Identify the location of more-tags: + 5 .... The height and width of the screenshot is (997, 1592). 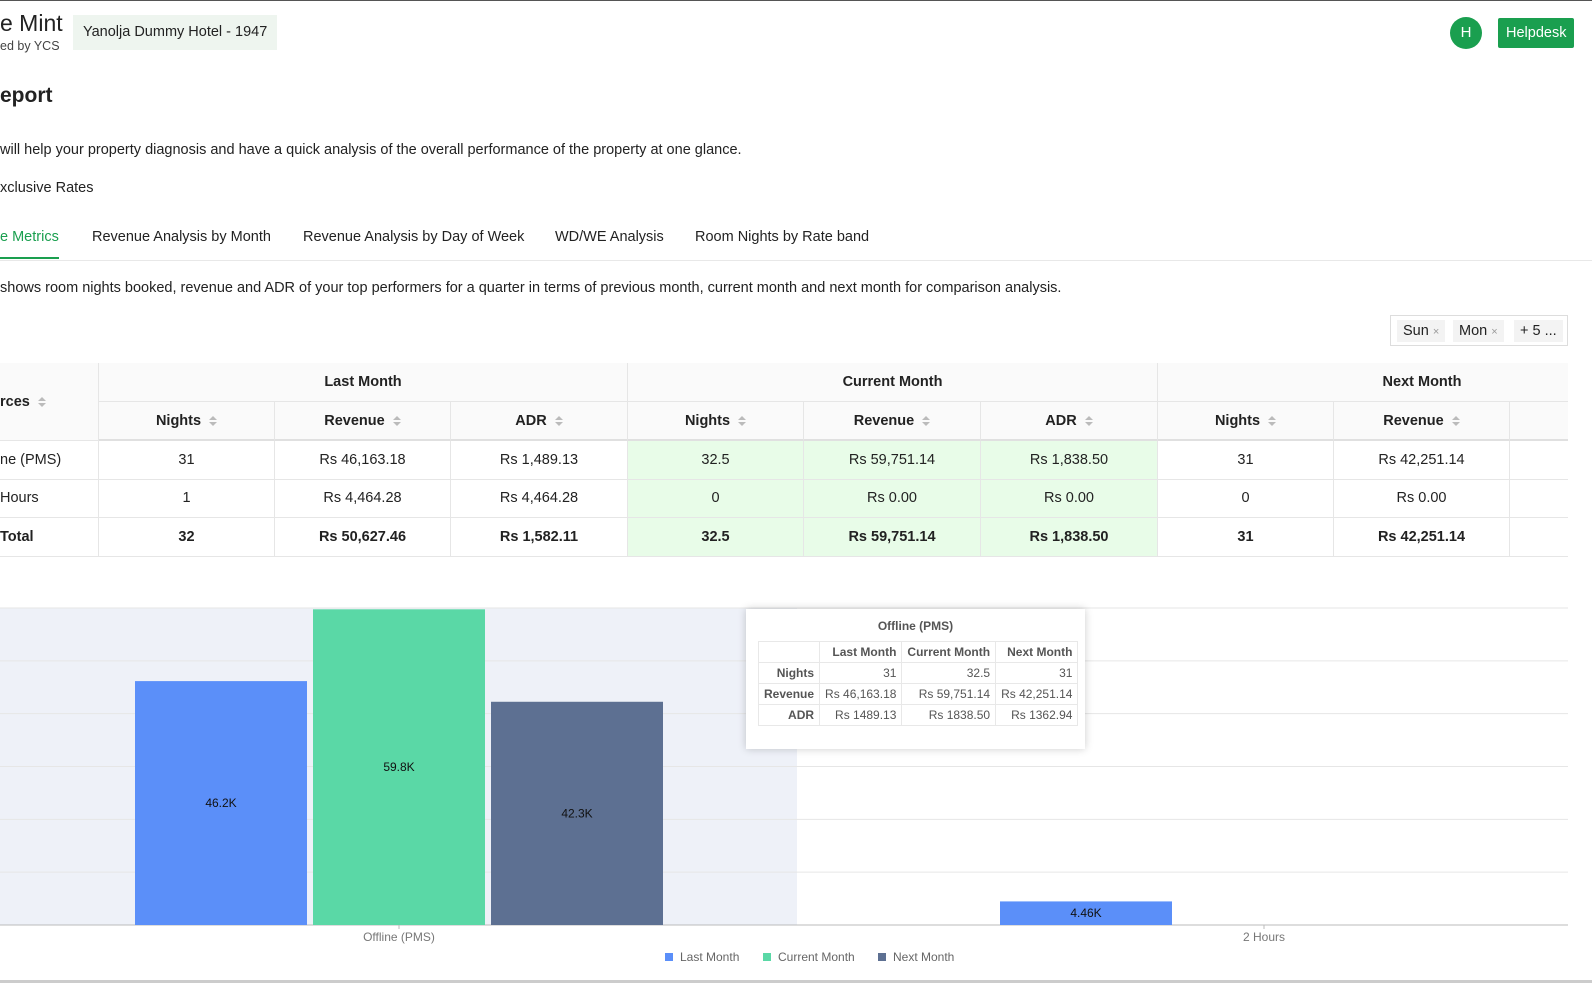
(1538, 331).